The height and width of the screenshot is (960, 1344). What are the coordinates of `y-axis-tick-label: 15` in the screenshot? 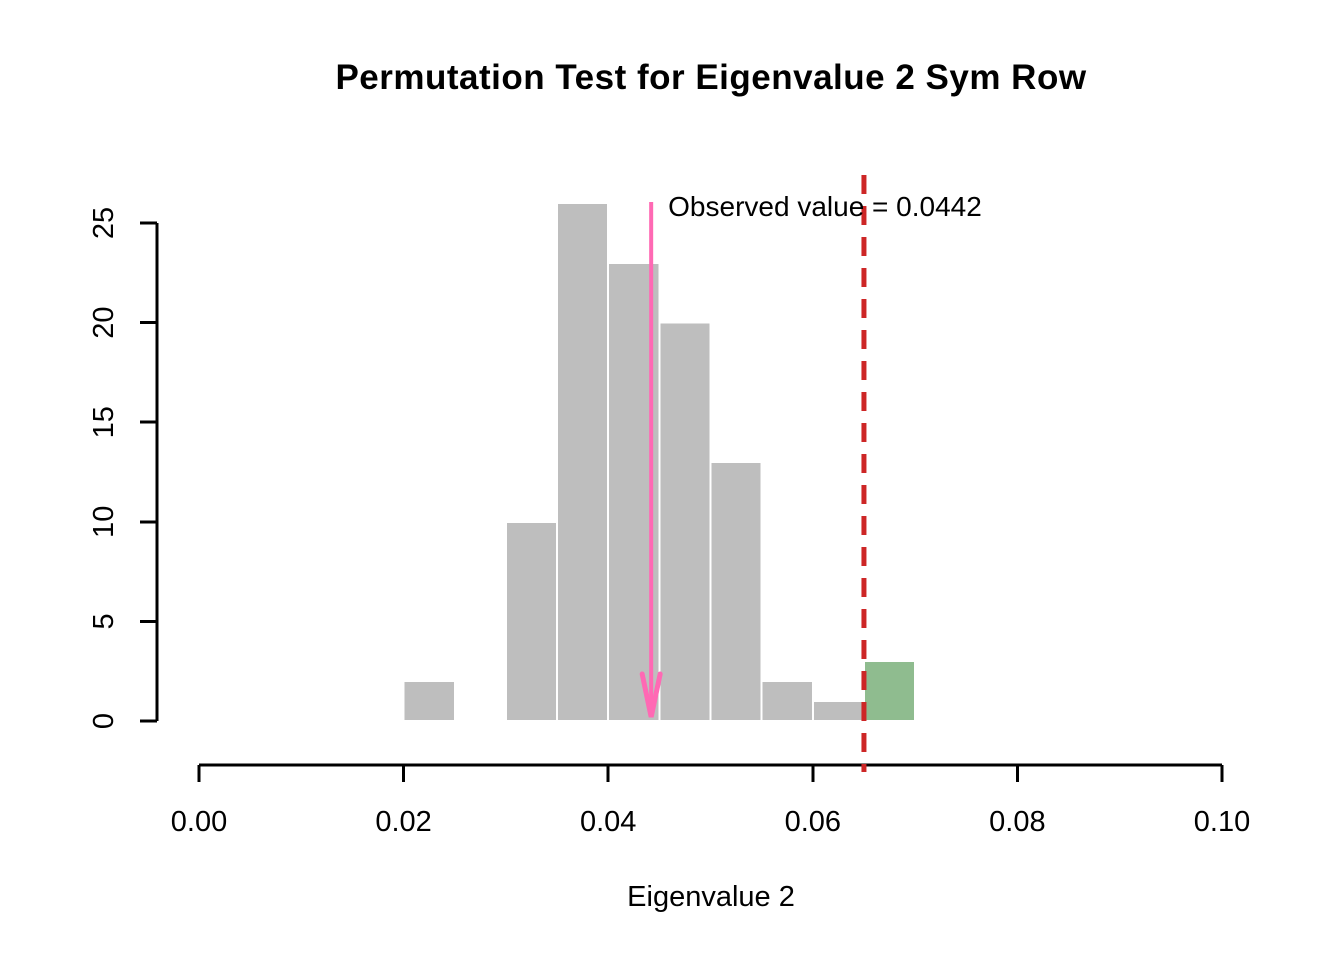 It's located at (104, 422).